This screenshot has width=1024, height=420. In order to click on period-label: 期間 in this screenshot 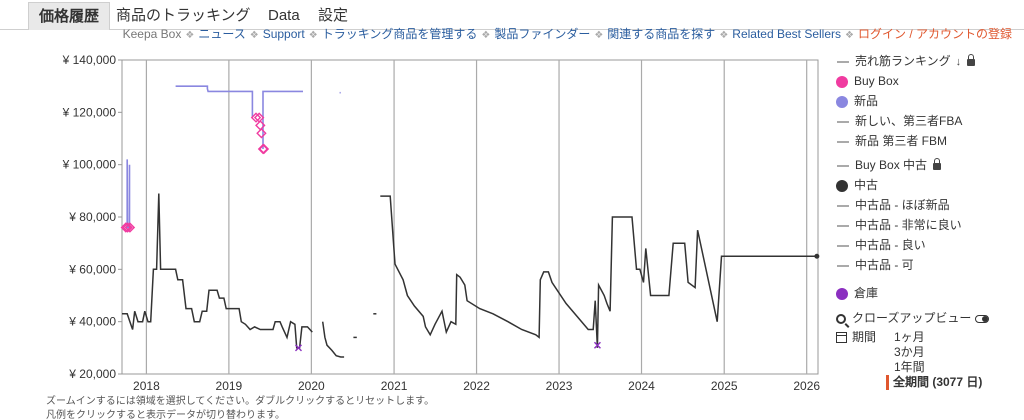, I will do `click(864, 337)`.